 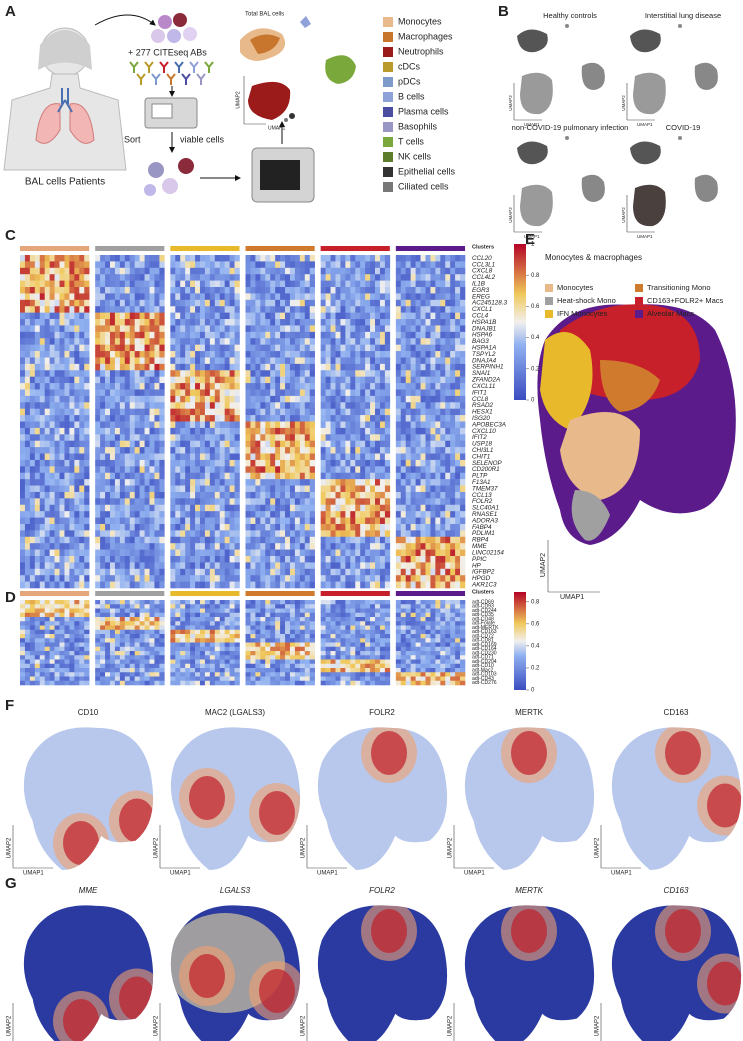 I want to click on legend-swatch, so click(x=388, y=22).